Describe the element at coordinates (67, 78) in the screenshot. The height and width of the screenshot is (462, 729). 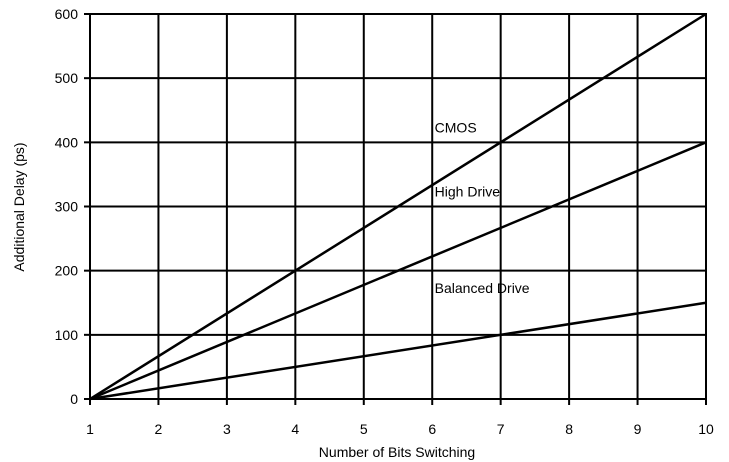
I see `y-tick-label: 500` at that location.